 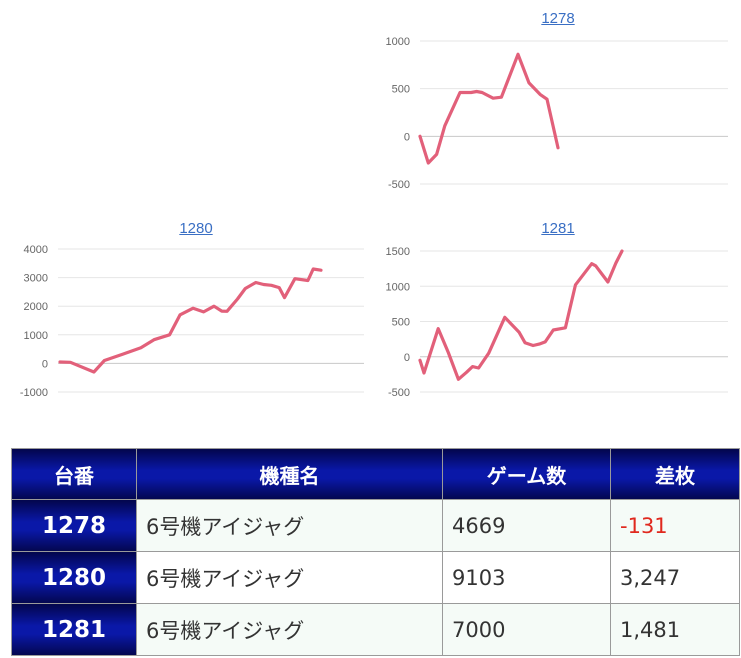 What do you see at coordinates (558, 18) in the screenshot?
I see `chart-title-1278: 1278` at bounding box center [558, 18].